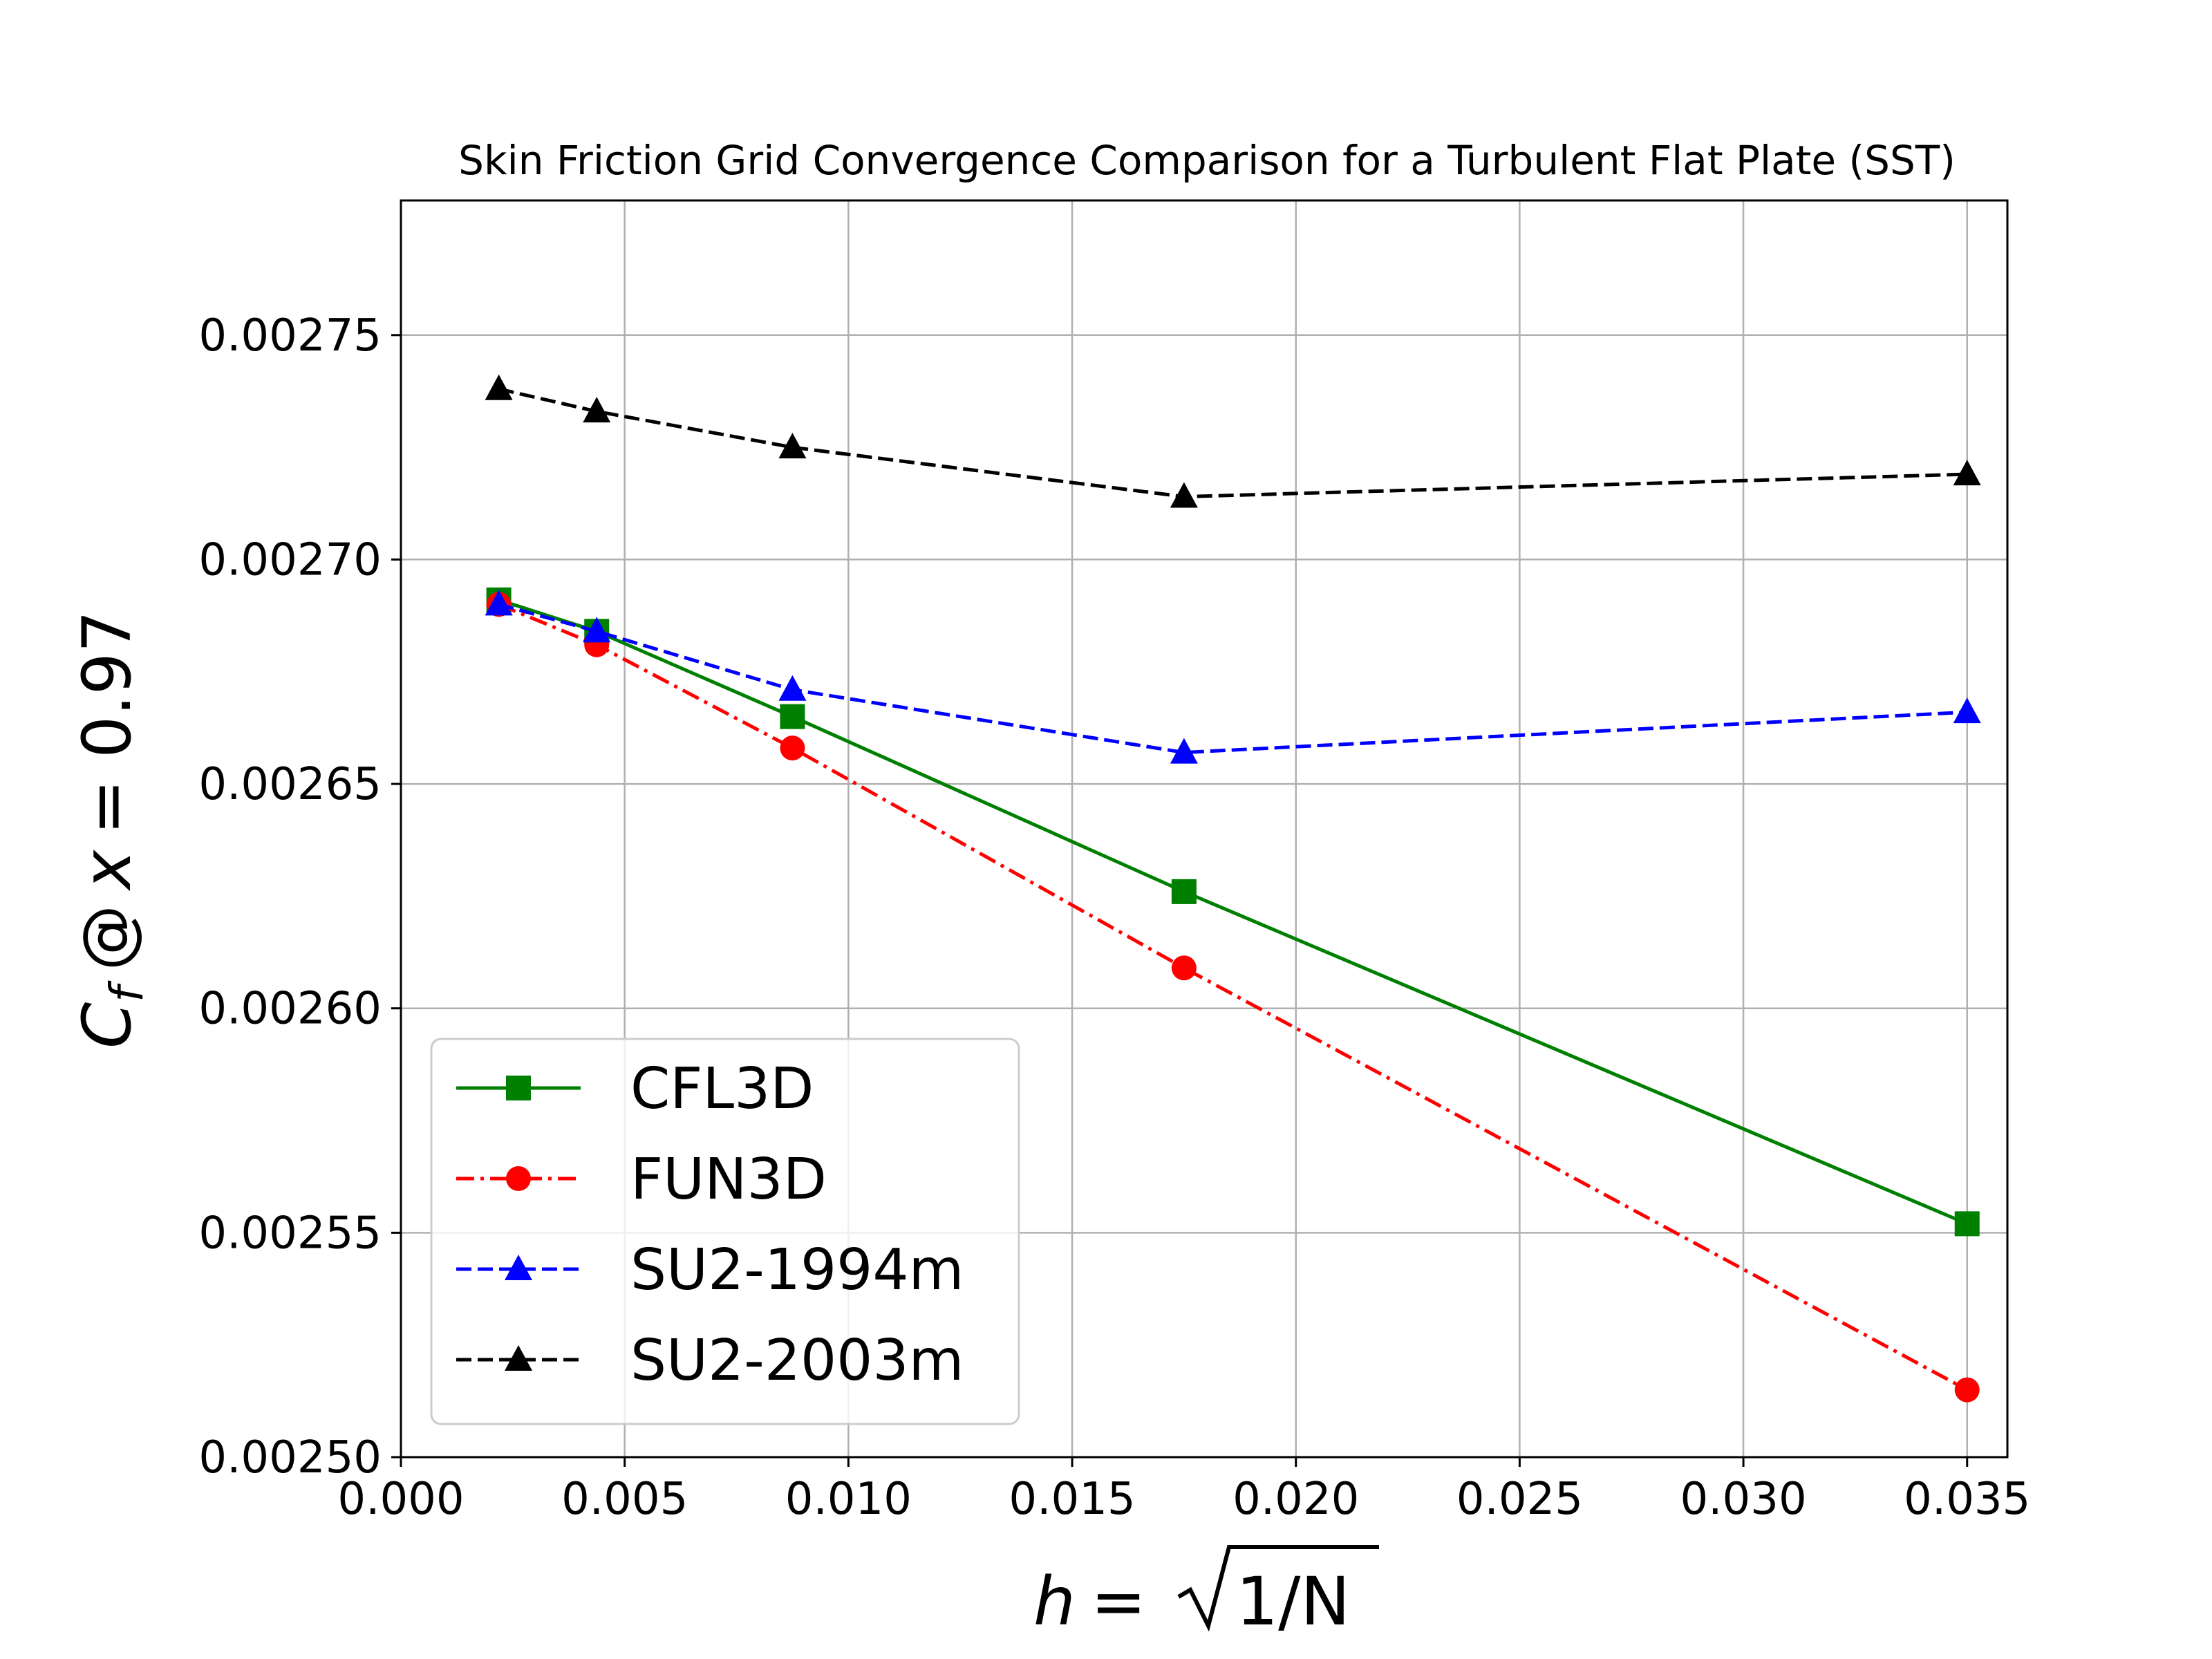 The image size is (2212, 1659). I want to click on y-tick-label: 0.00275, so click(290, 336).